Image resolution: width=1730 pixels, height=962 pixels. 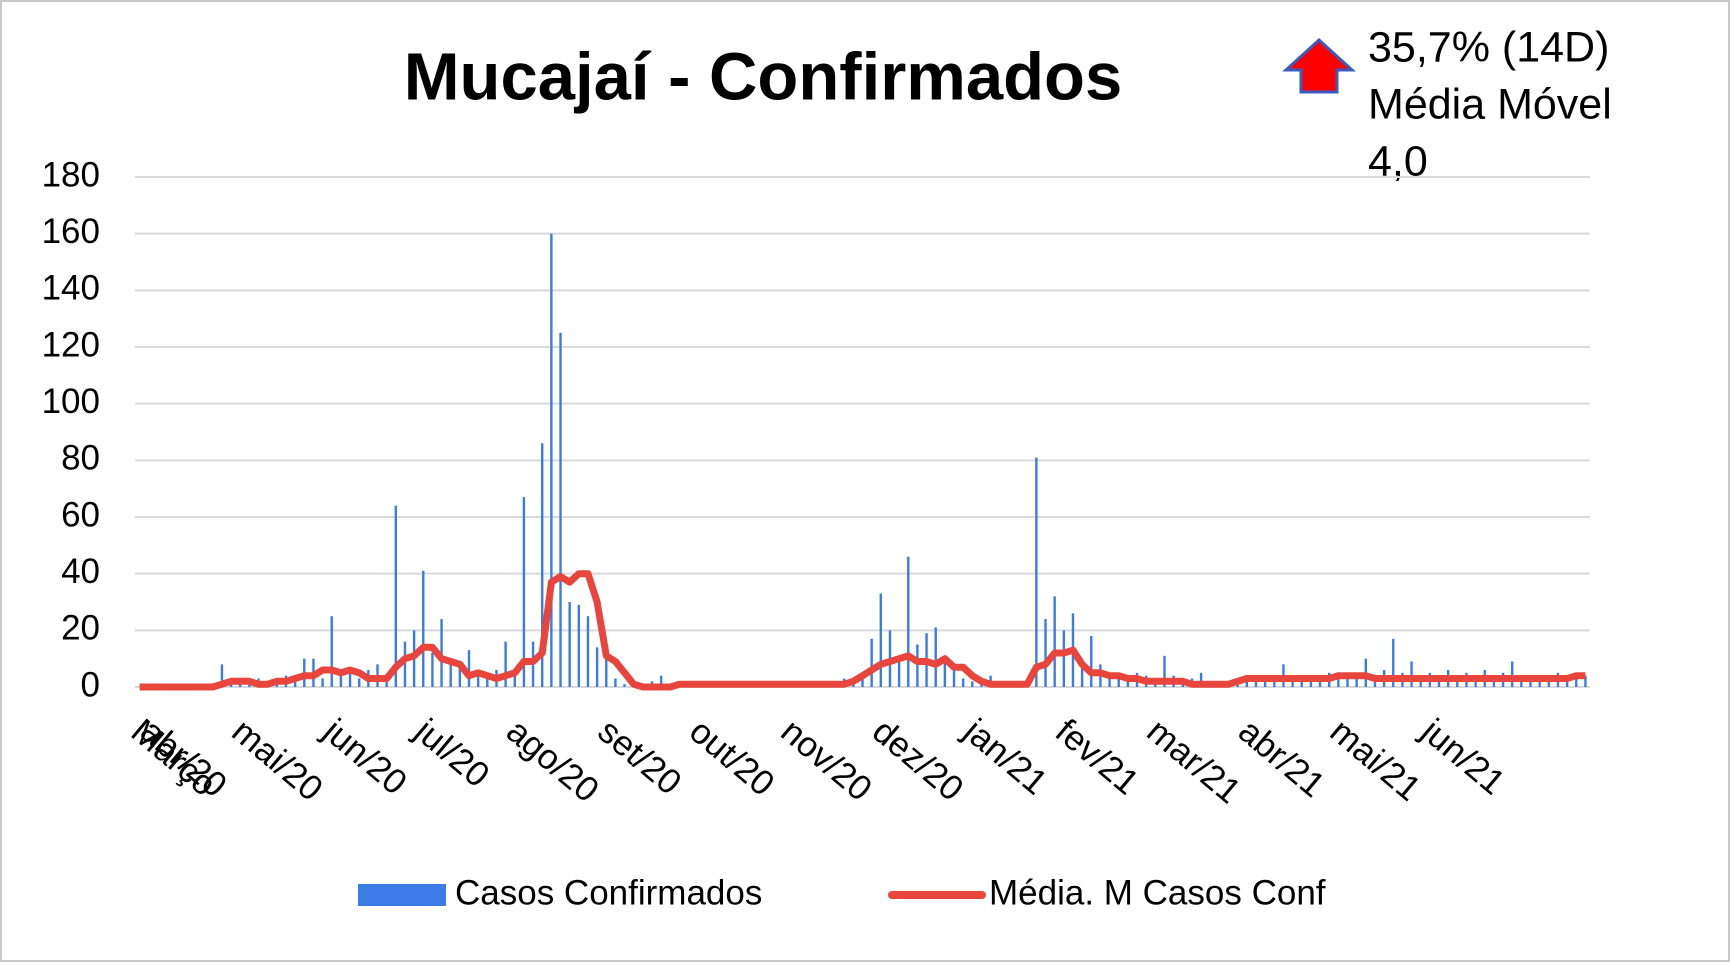 I want to click on annotation-change: 35,7% (14D), so click(x=1488, y=47).